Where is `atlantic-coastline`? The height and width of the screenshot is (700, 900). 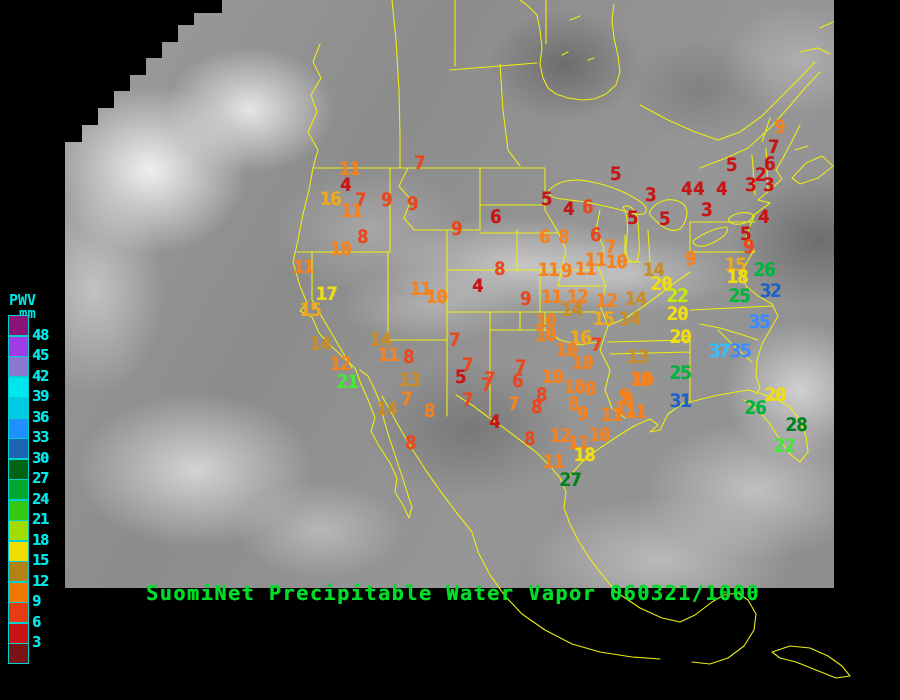
atlantic-coastline is located at coordinates (771, 259).